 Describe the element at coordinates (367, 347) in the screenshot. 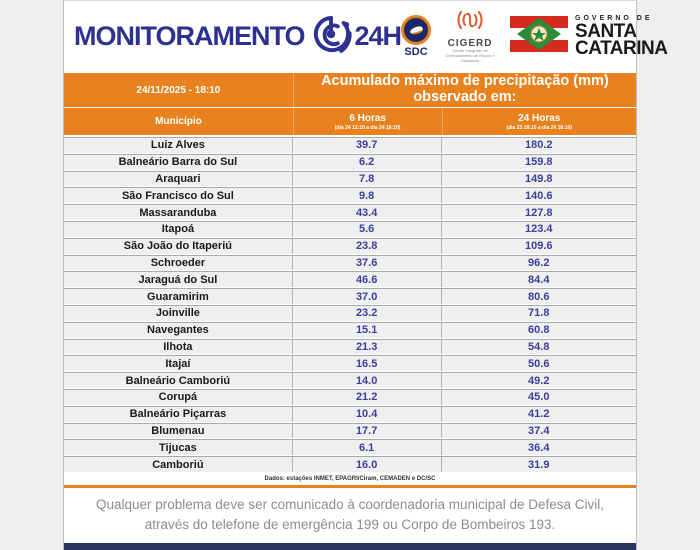

I see `value-6h-cell: 21.3` at that location.